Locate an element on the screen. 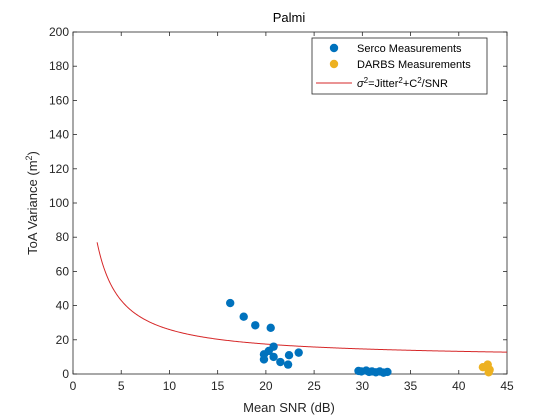 The height and width of the screenshot is (420, 560). y-axis-label-main: ToA Variance (m is located at coordinates (32, 207).